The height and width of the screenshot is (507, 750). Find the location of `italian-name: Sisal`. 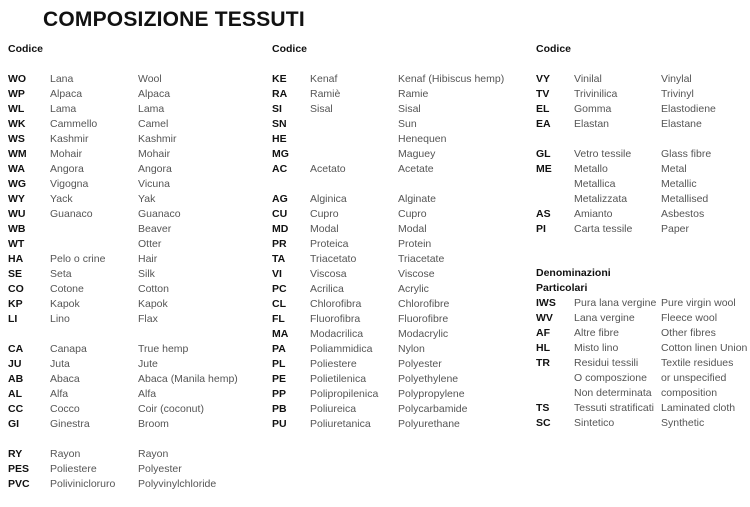

italian-name: Sisal is located at coordinates (321, 109).